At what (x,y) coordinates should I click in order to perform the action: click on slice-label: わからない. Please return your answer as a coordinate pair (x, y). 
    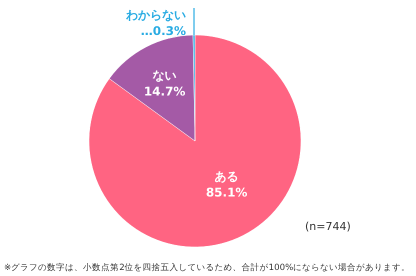
    Looking at the image, I should click on (155, 15).